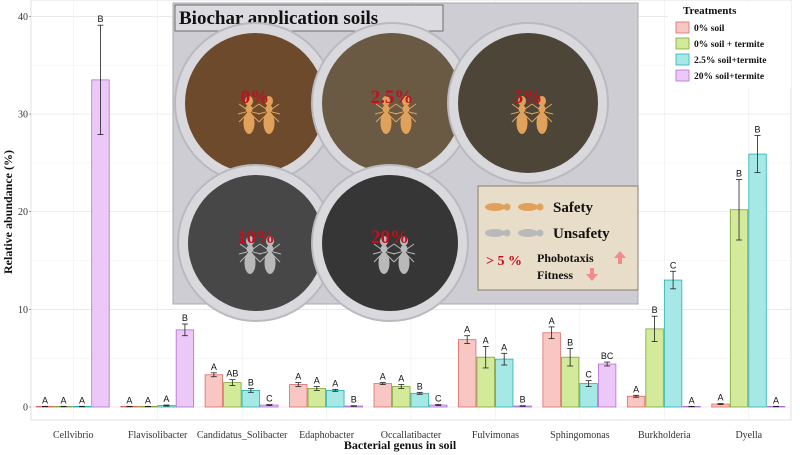 The height and width of the screenshot is (455, 800). Describe the element at coordinates (514, 220) in the screenshot. I see `termite-key-icons` at that location.